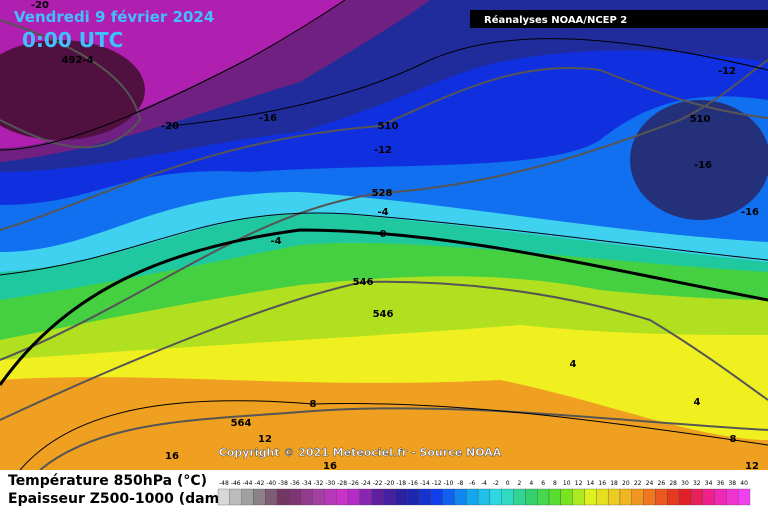 This screenshot has width=768, height=512. I want to click on time: 0:00 UTC, so click(72, 40).